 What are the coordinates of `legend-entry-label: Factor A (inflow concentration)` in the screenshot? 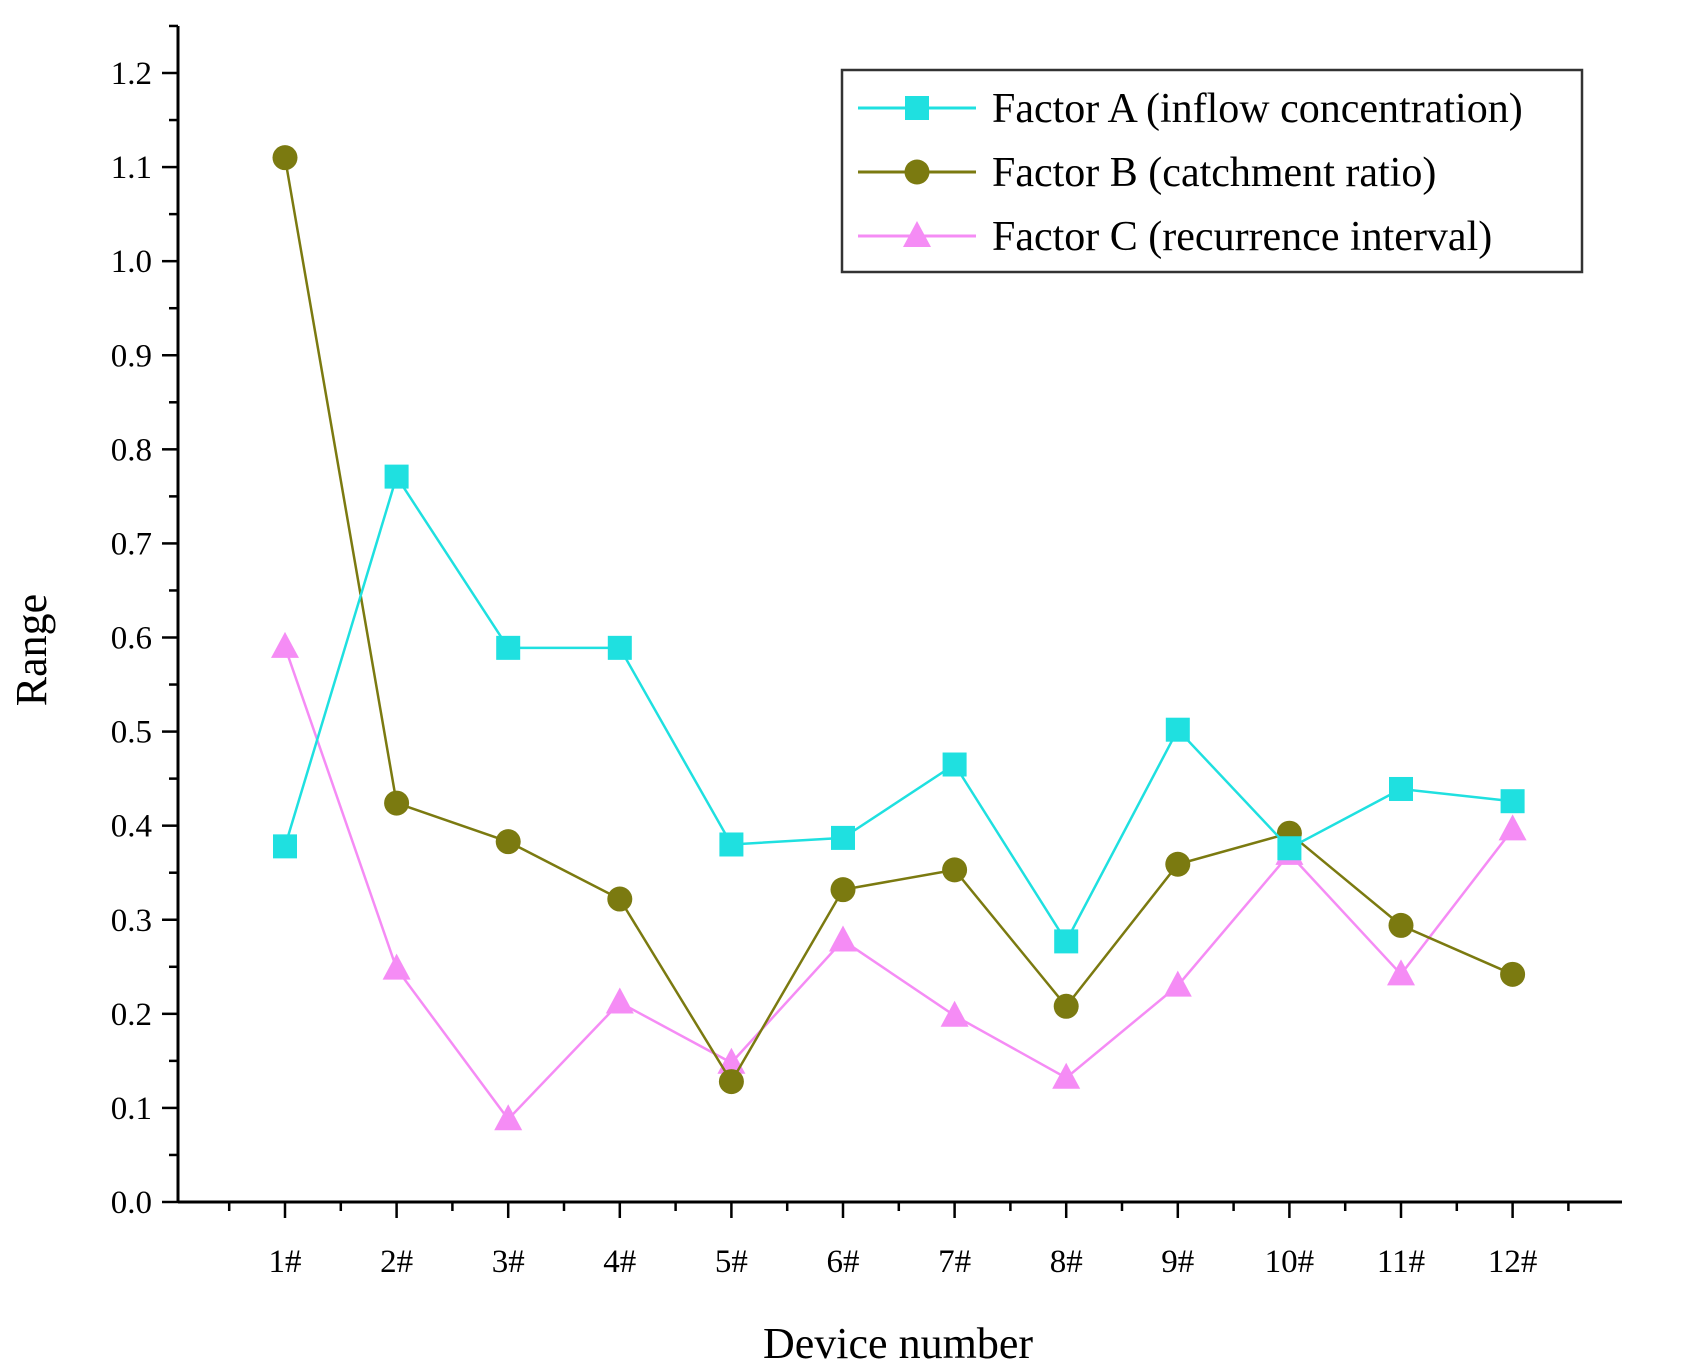 It's located at (1257, 109).